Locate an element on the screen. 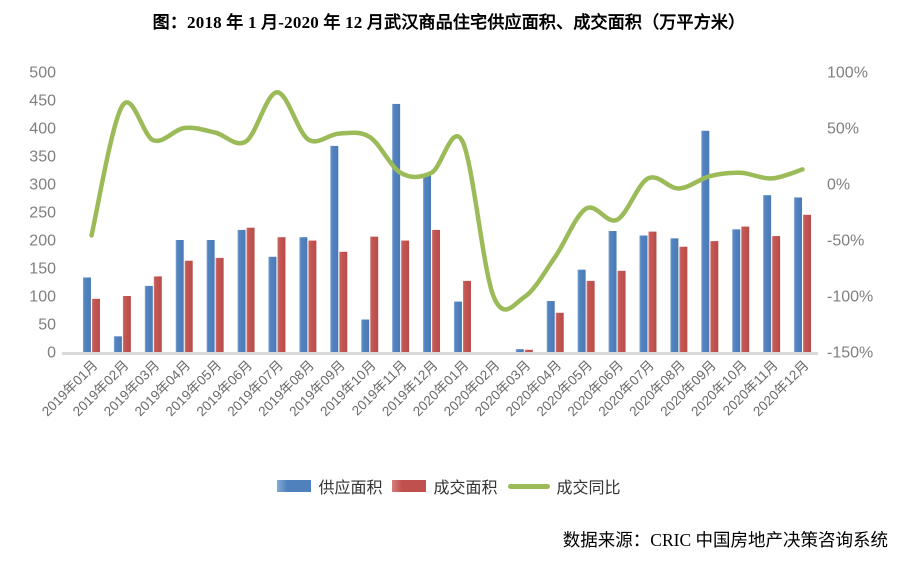 The image size is (898, 564). chart-legend: 供应面积 成交面积 成交同比 is located at coordinates (449, 486).